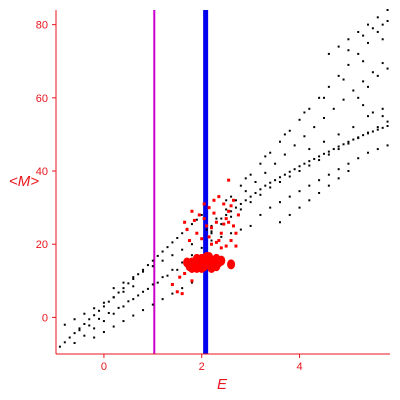 This screenshot has height=400, width=400. Describe the element at coordinates (42, 172) in the screenshot. I see `y-tick-label: 40` at that location.